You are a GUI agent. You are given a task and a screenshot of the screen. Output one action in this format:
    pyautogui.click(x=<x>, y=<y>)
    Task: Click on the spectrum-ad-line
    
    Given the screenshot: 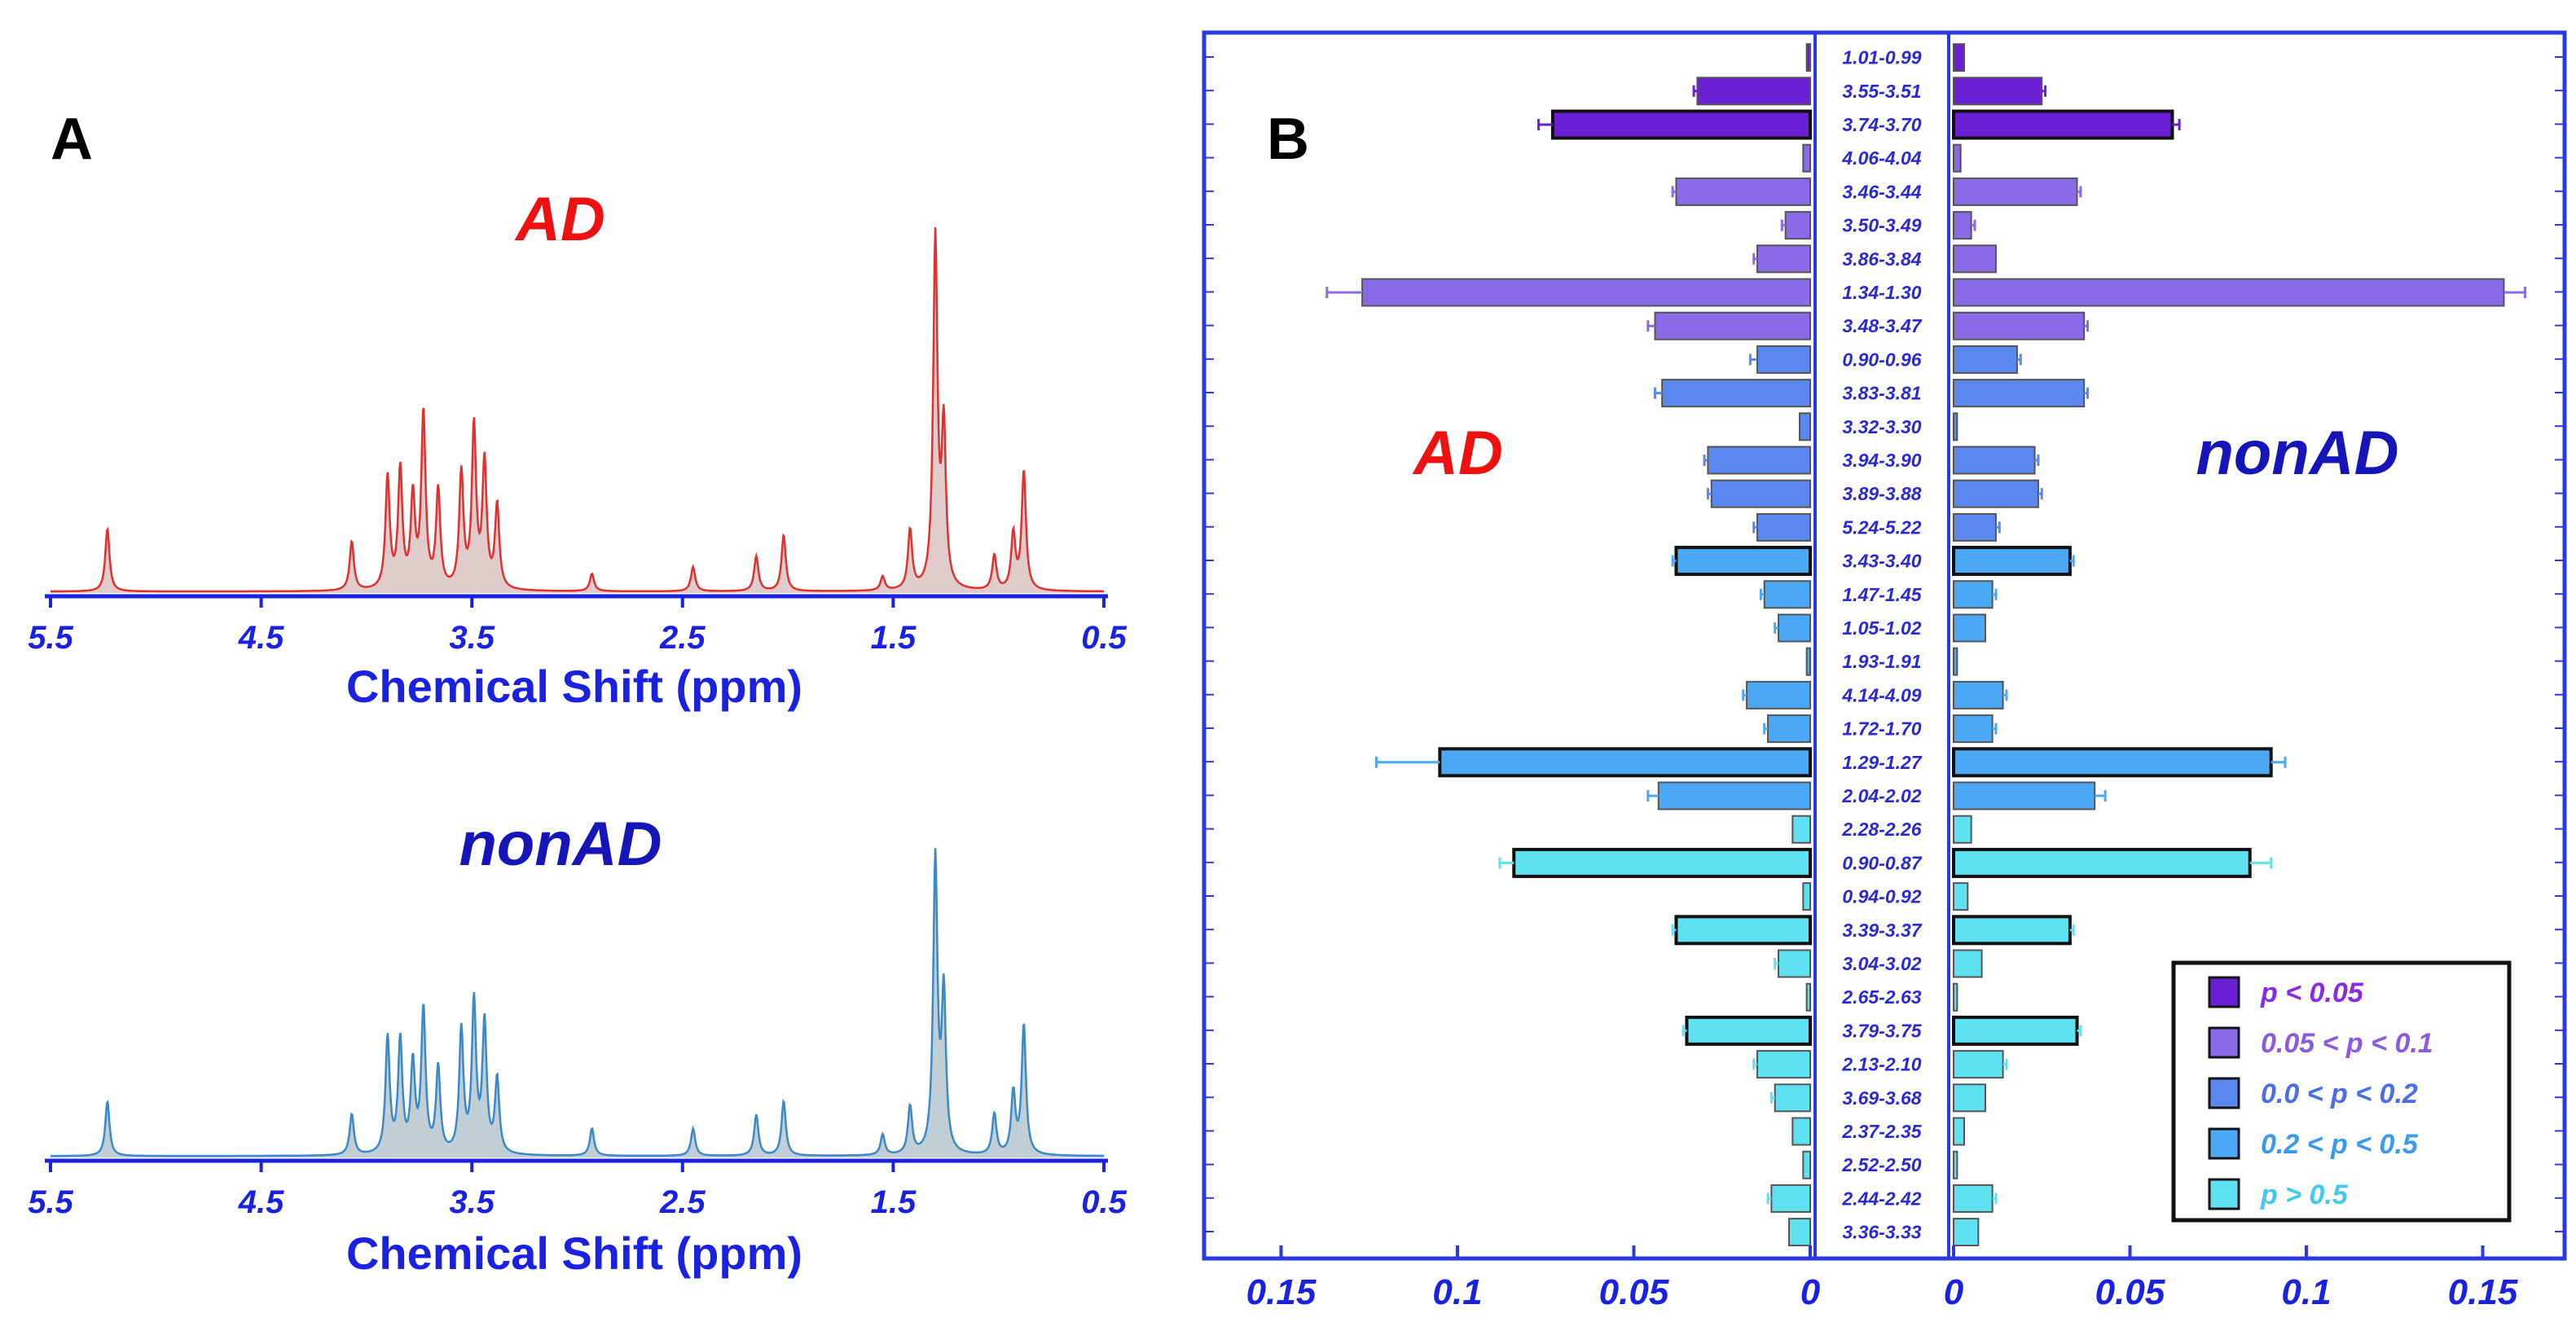 What is the action you would take?
    pyautogui.click(x=577, y=410)
    